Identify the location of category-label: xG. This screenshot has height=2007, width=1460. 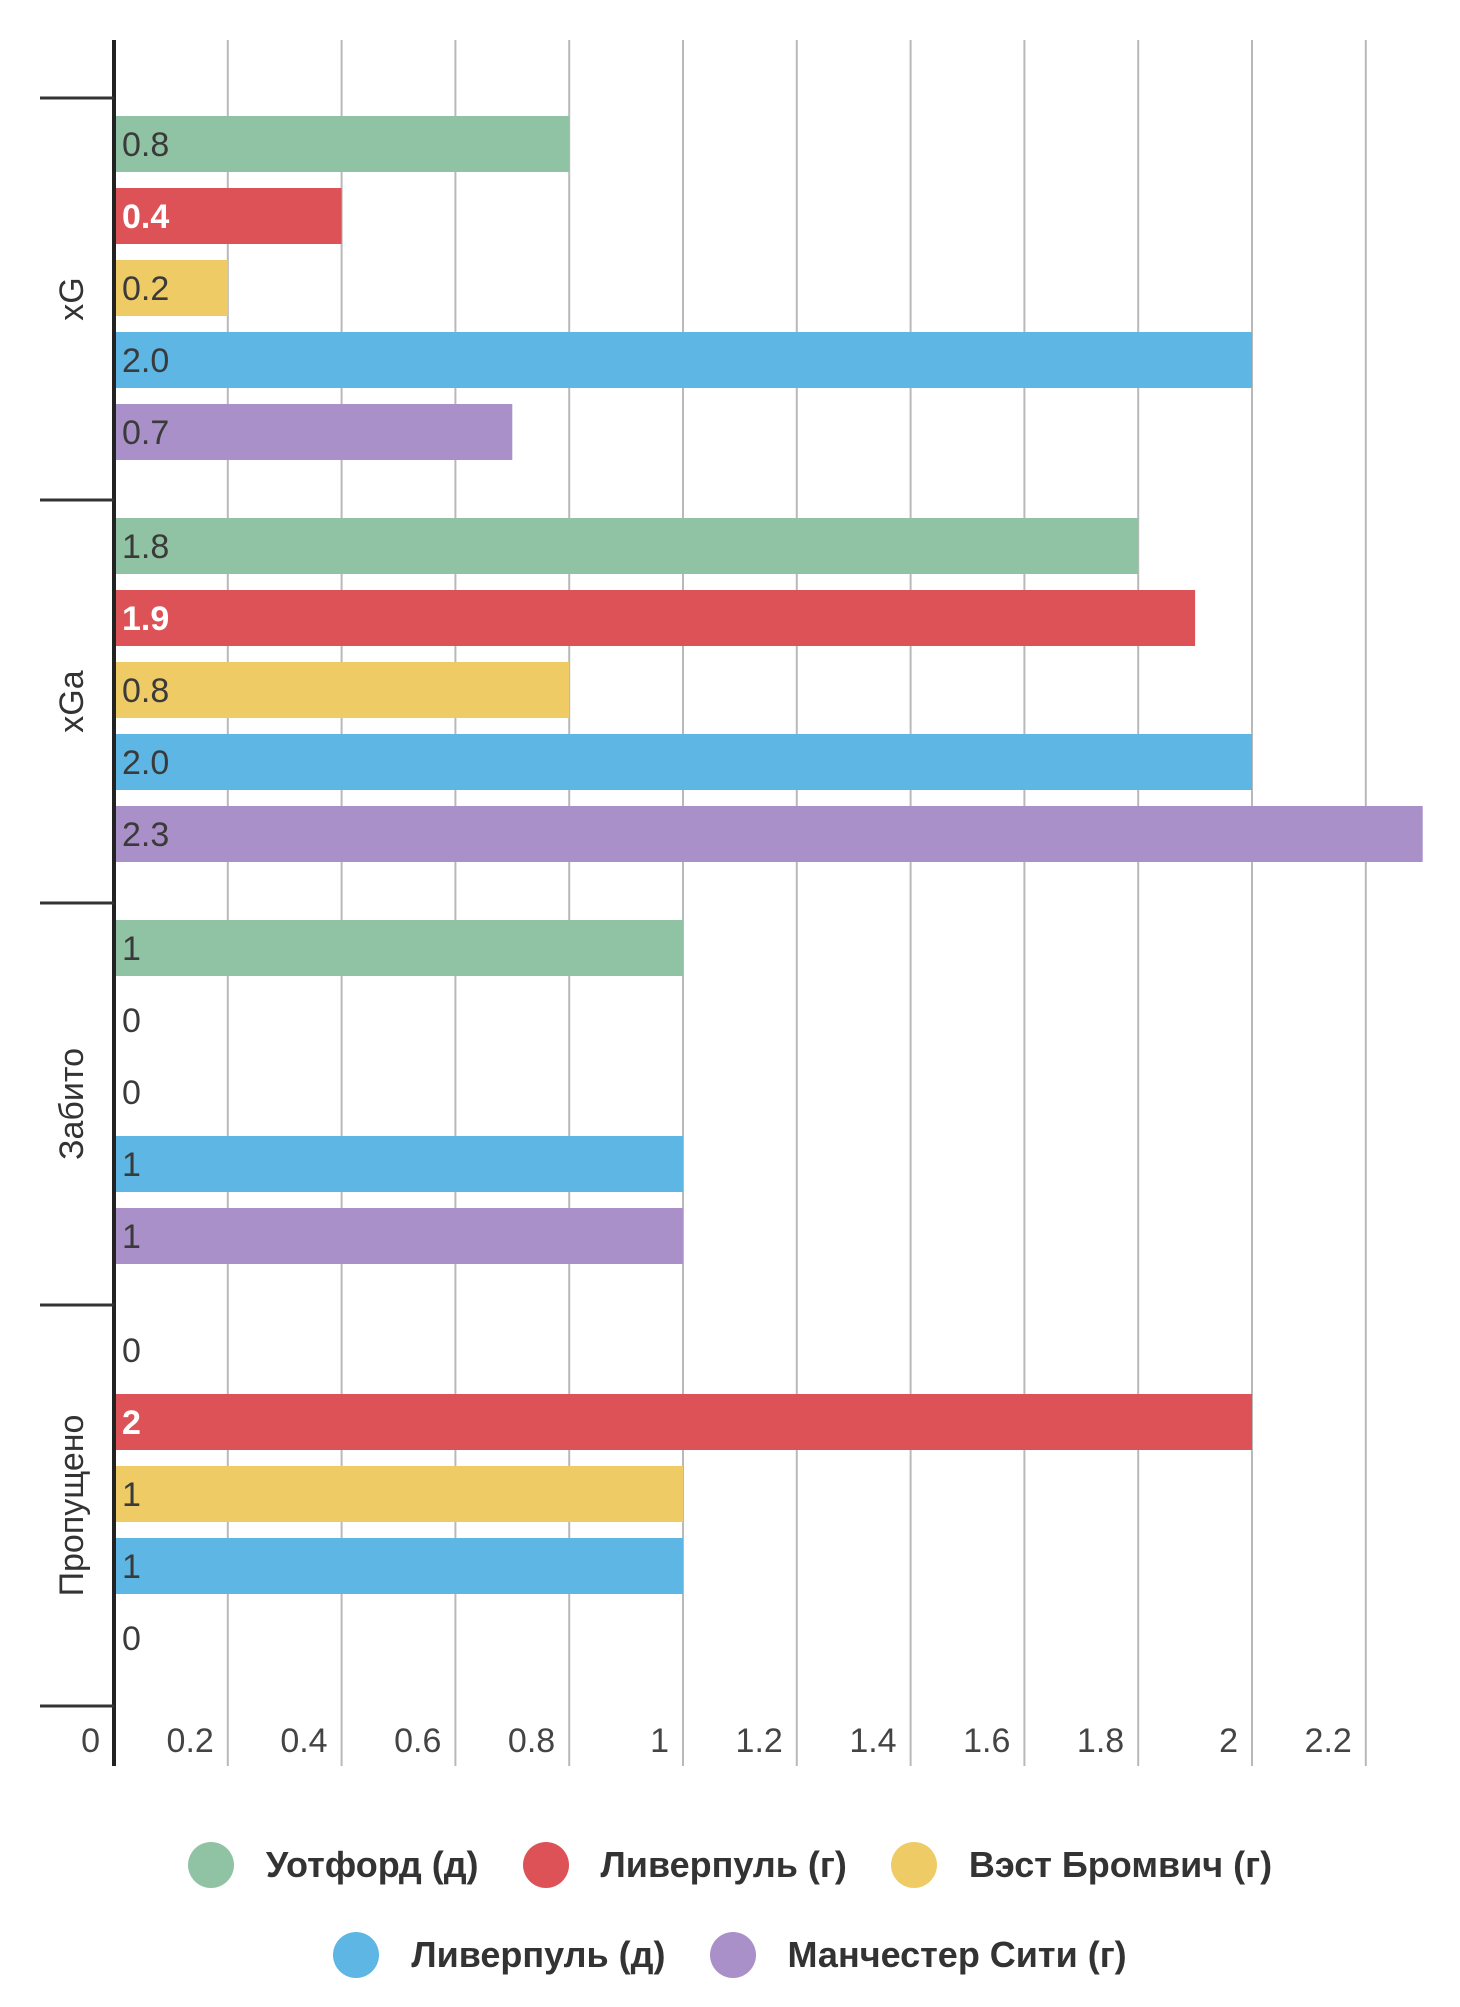
(72, 298).